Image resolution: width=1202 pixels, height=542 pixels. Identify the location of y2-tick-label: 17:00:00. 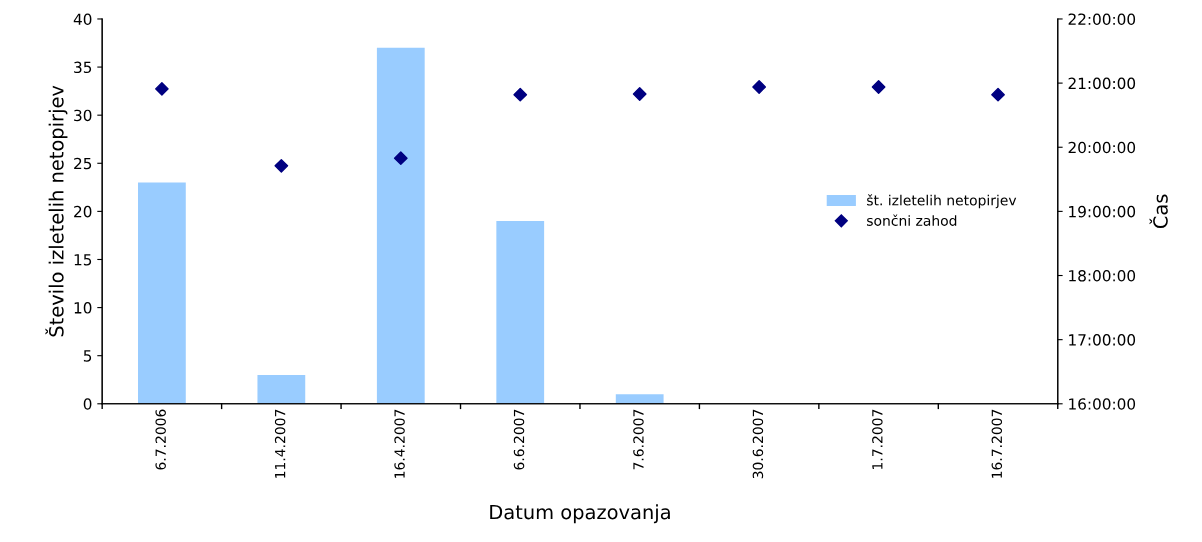
(1102, 340).